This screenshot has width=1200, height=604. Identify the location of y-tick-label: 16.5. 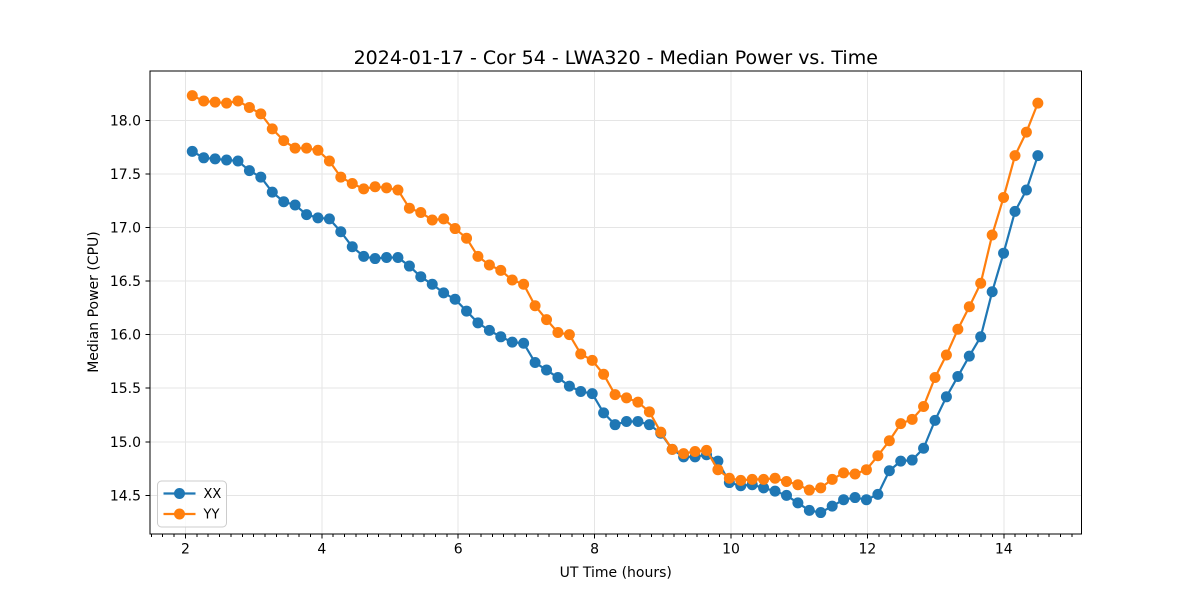
(125, 282).